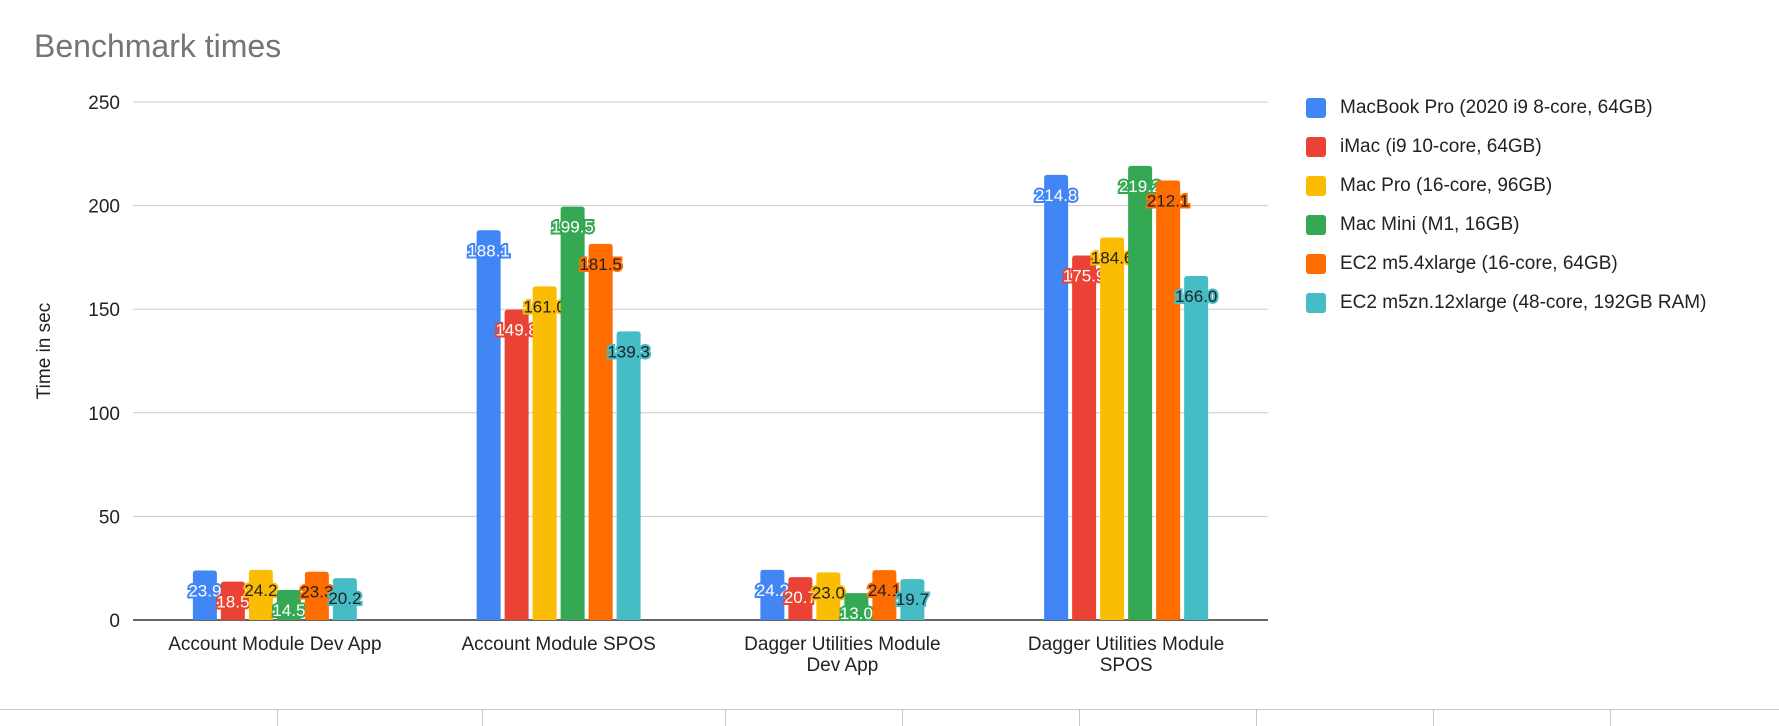 The width and height of the screenshot is (1779, 726). What do you see at coordinates (828, 592) in the screenshot?
I see `data-label: 23.0` at bounding box center [828, 592].